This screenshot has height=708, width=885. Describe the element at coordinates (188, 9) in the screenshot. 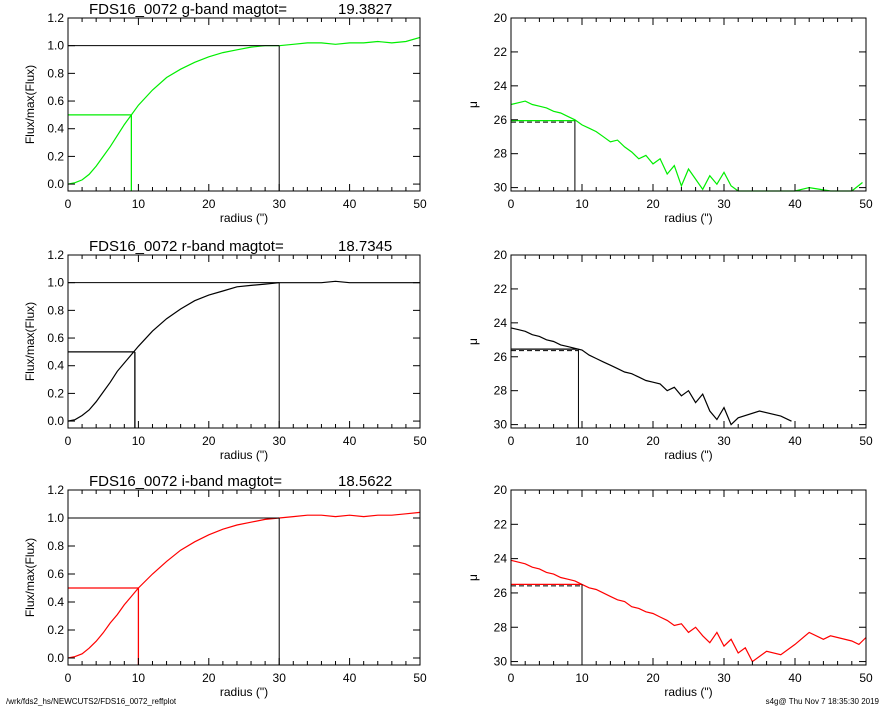

I see `chart-title: FDS16_0072 g-band magtot=` at that location.